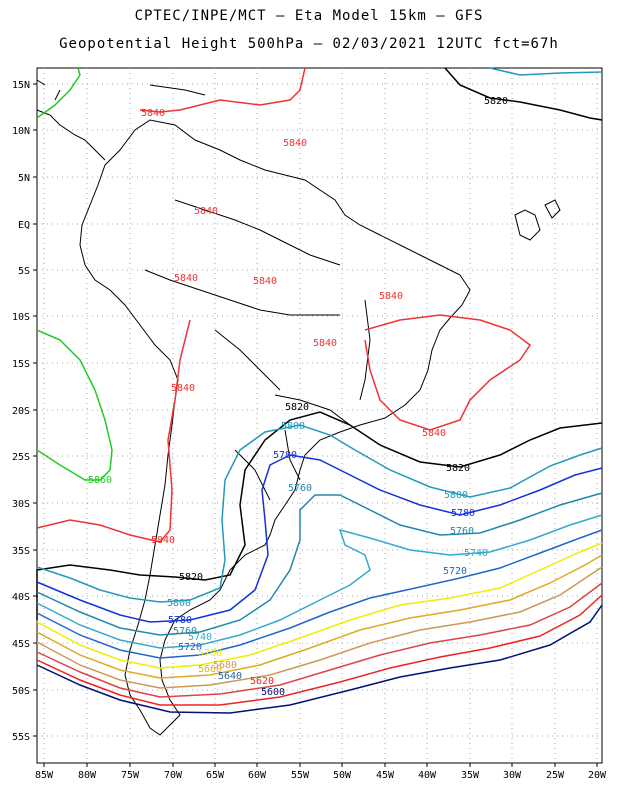 This screenshot has height=800, width=618. What do you see at coordinates (21, 737) in the screenshot?
I see `lat-tick-label: 55S` at bounding box center [21, 737].